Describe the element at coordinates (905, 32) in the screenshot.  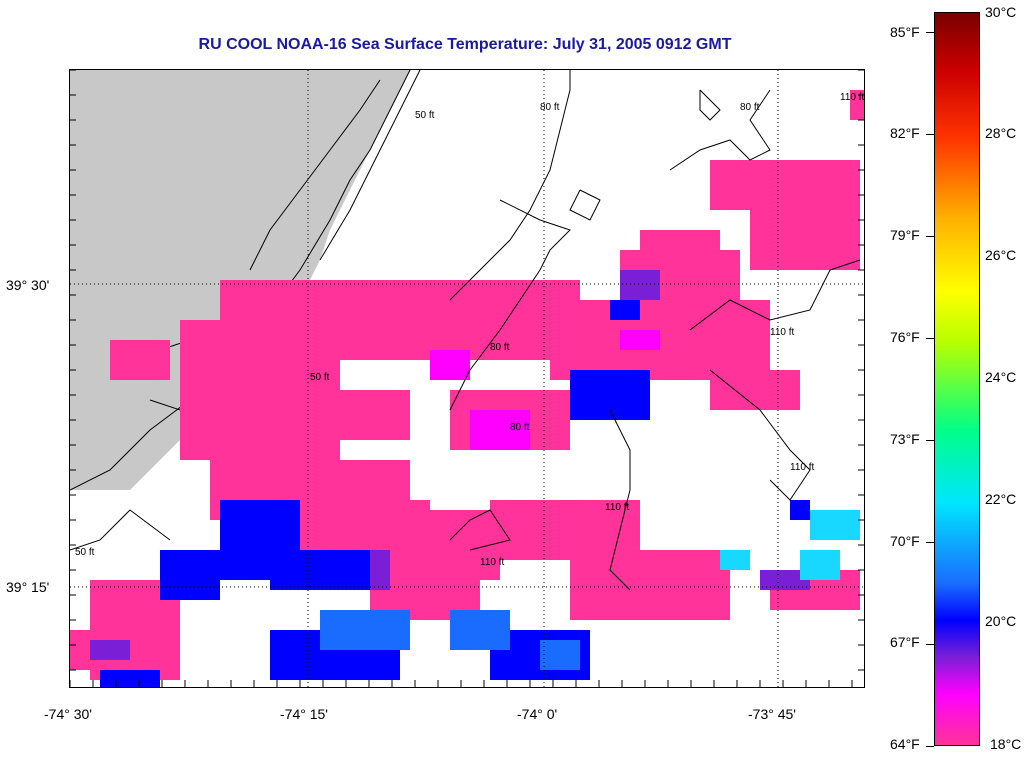
I see `colorbar-f-label: 85°F` at that location.